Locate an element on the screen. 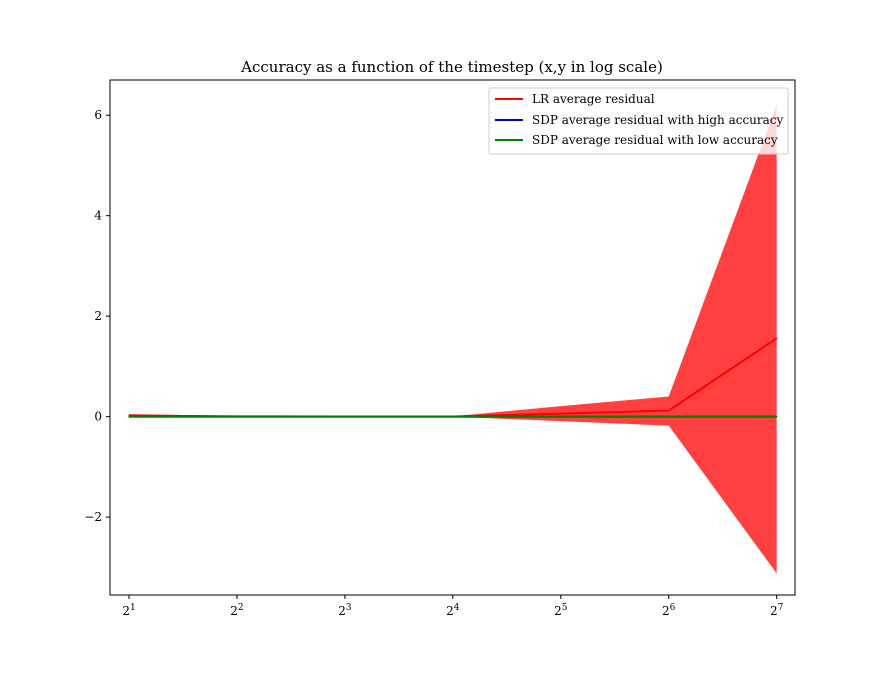 The image size is (883, 674). x-tick-label: 21 is located at coordinates (128, 610).